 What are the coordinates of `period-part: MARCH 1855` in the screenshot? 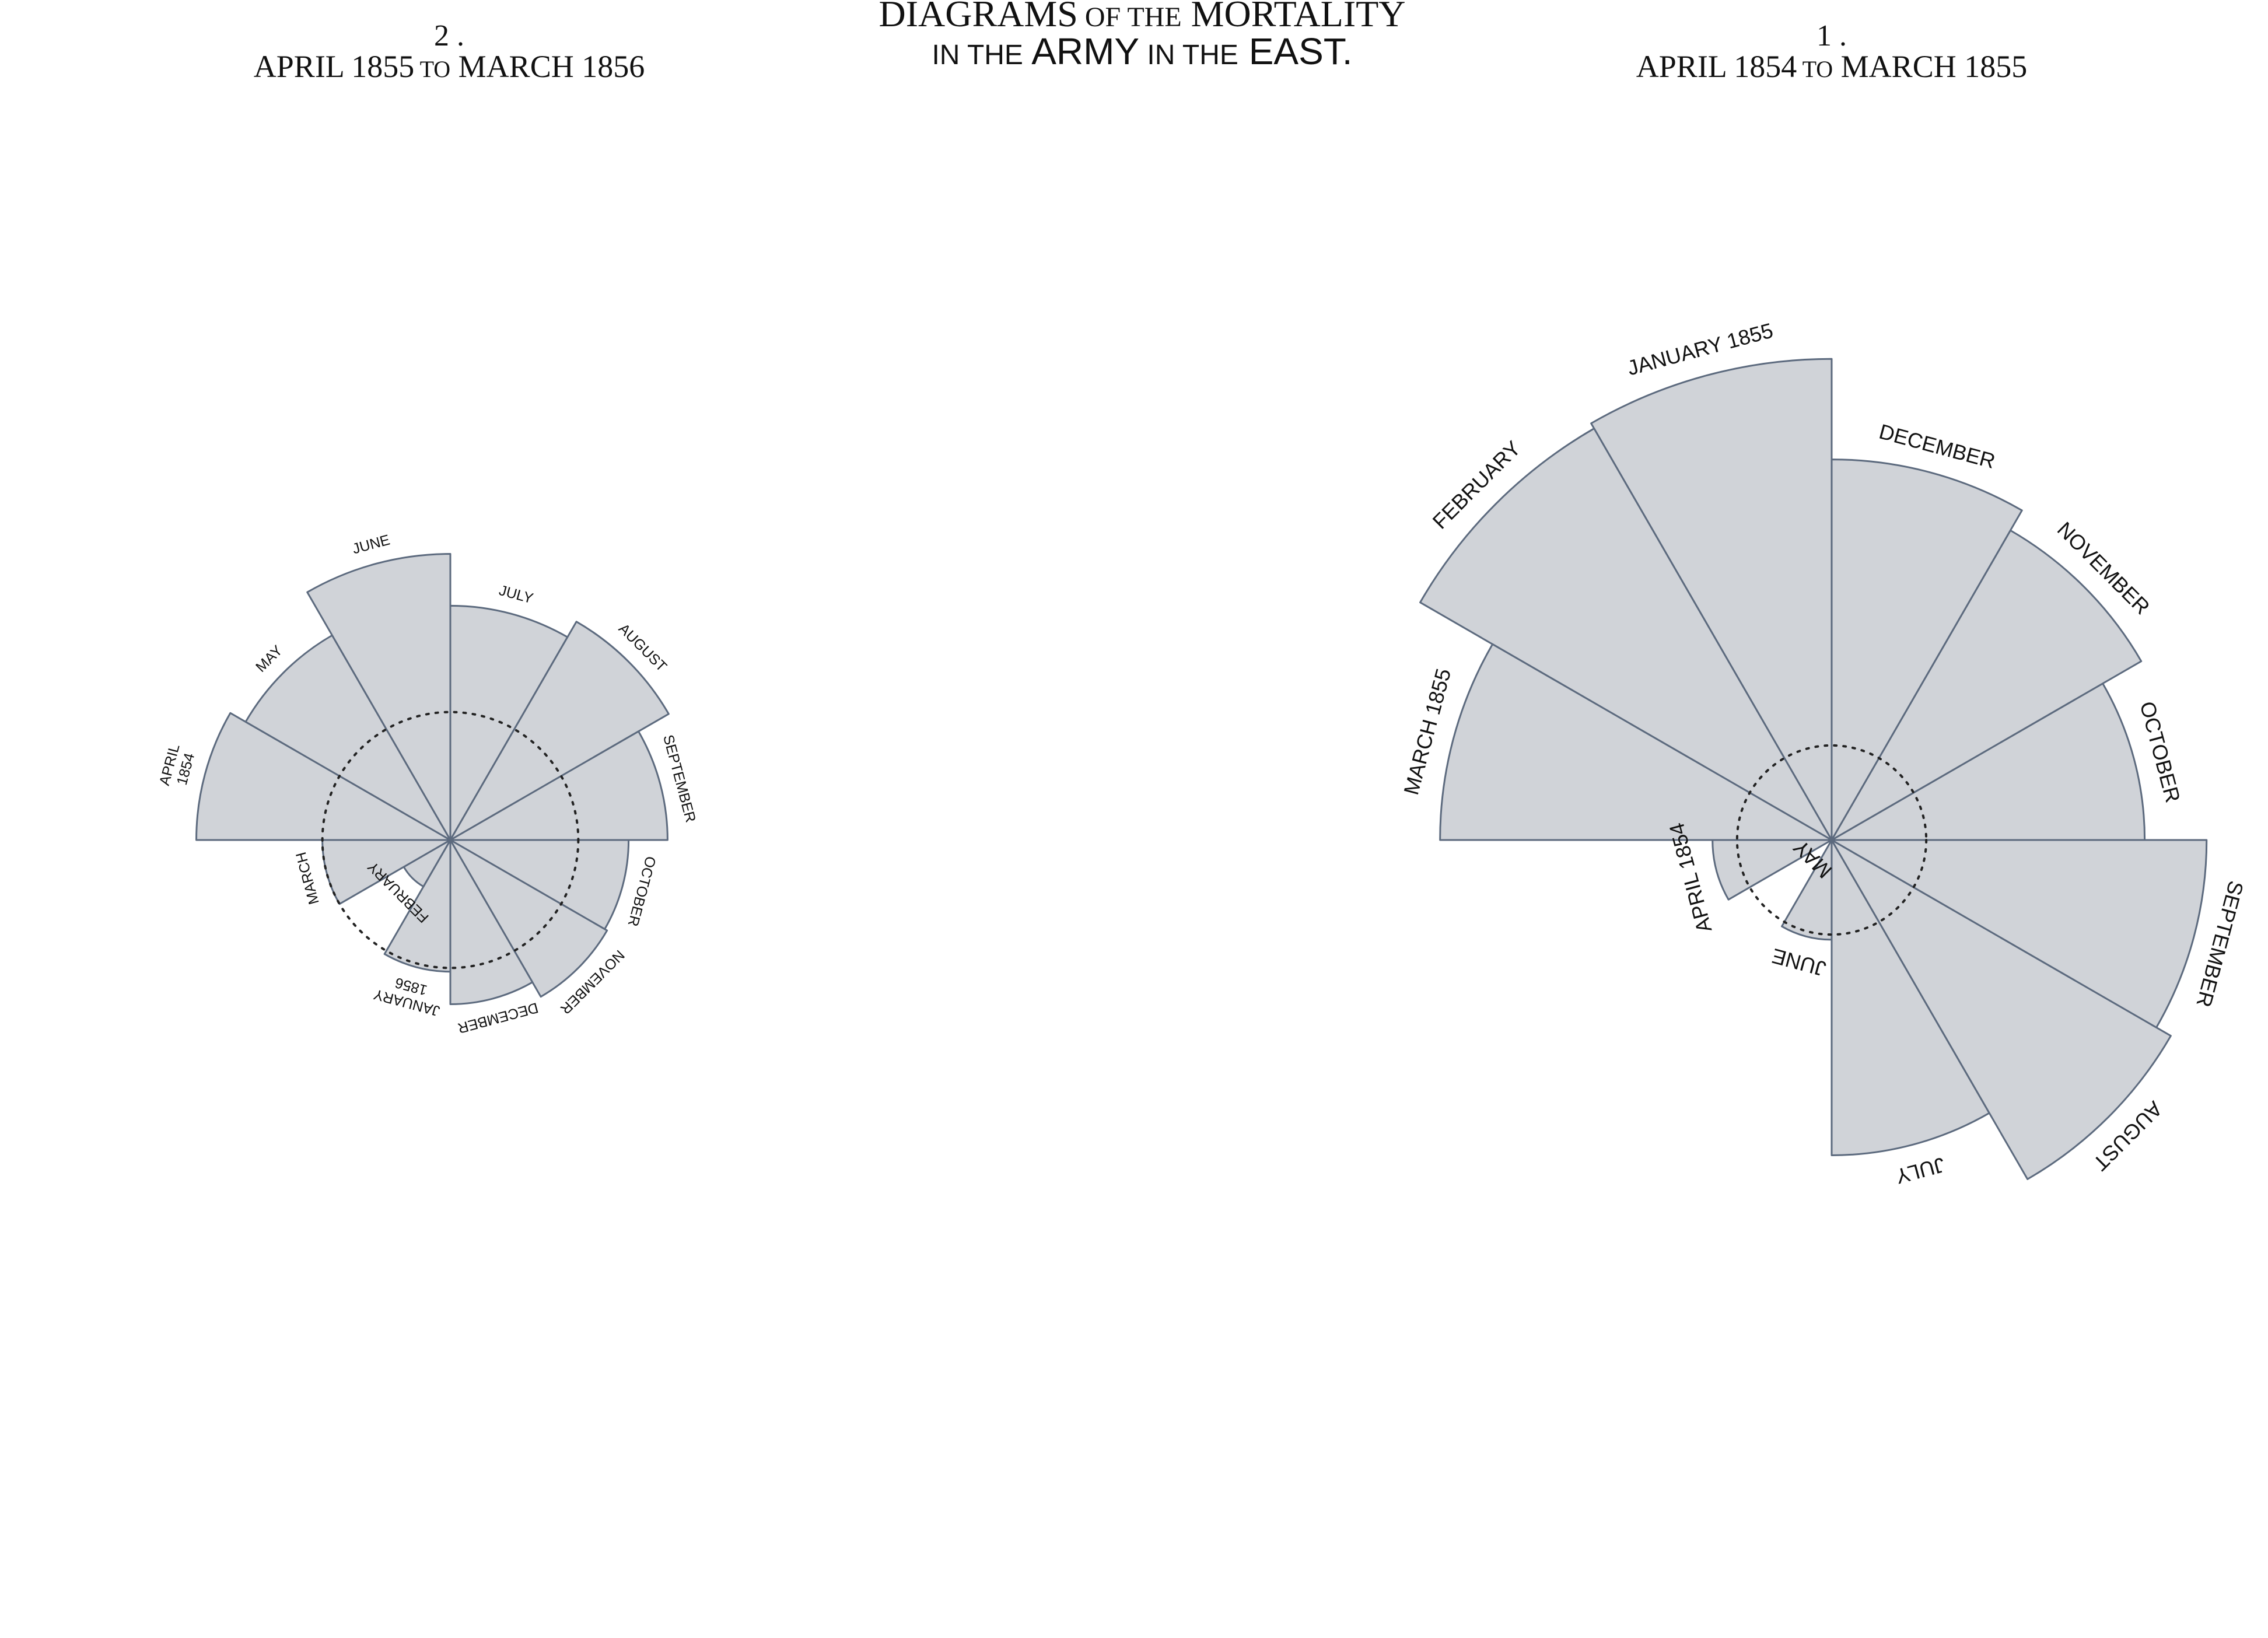 It's located at (1930, 66).